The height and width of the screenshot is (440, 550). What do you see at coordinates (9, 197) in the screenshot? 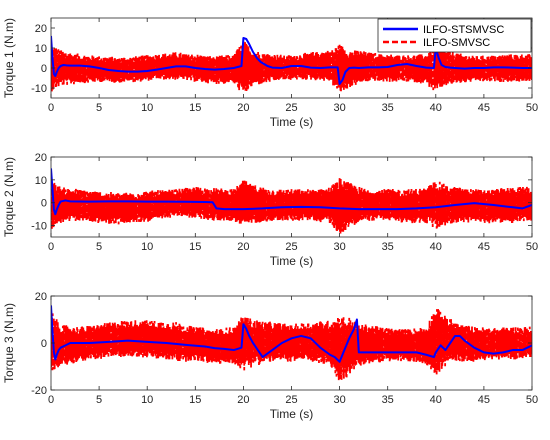
I see `y-axis-label: Torque 2 (N.m)` at bounding box center [9, 197].